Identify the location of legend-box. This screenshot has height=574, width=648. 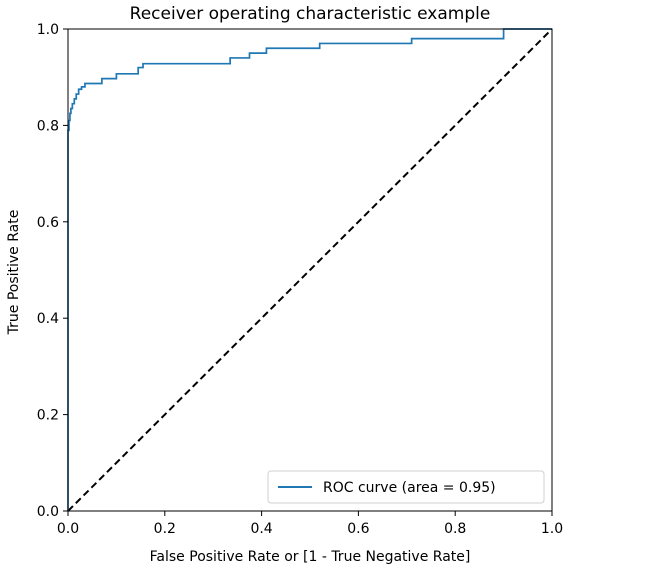
(406, 487).